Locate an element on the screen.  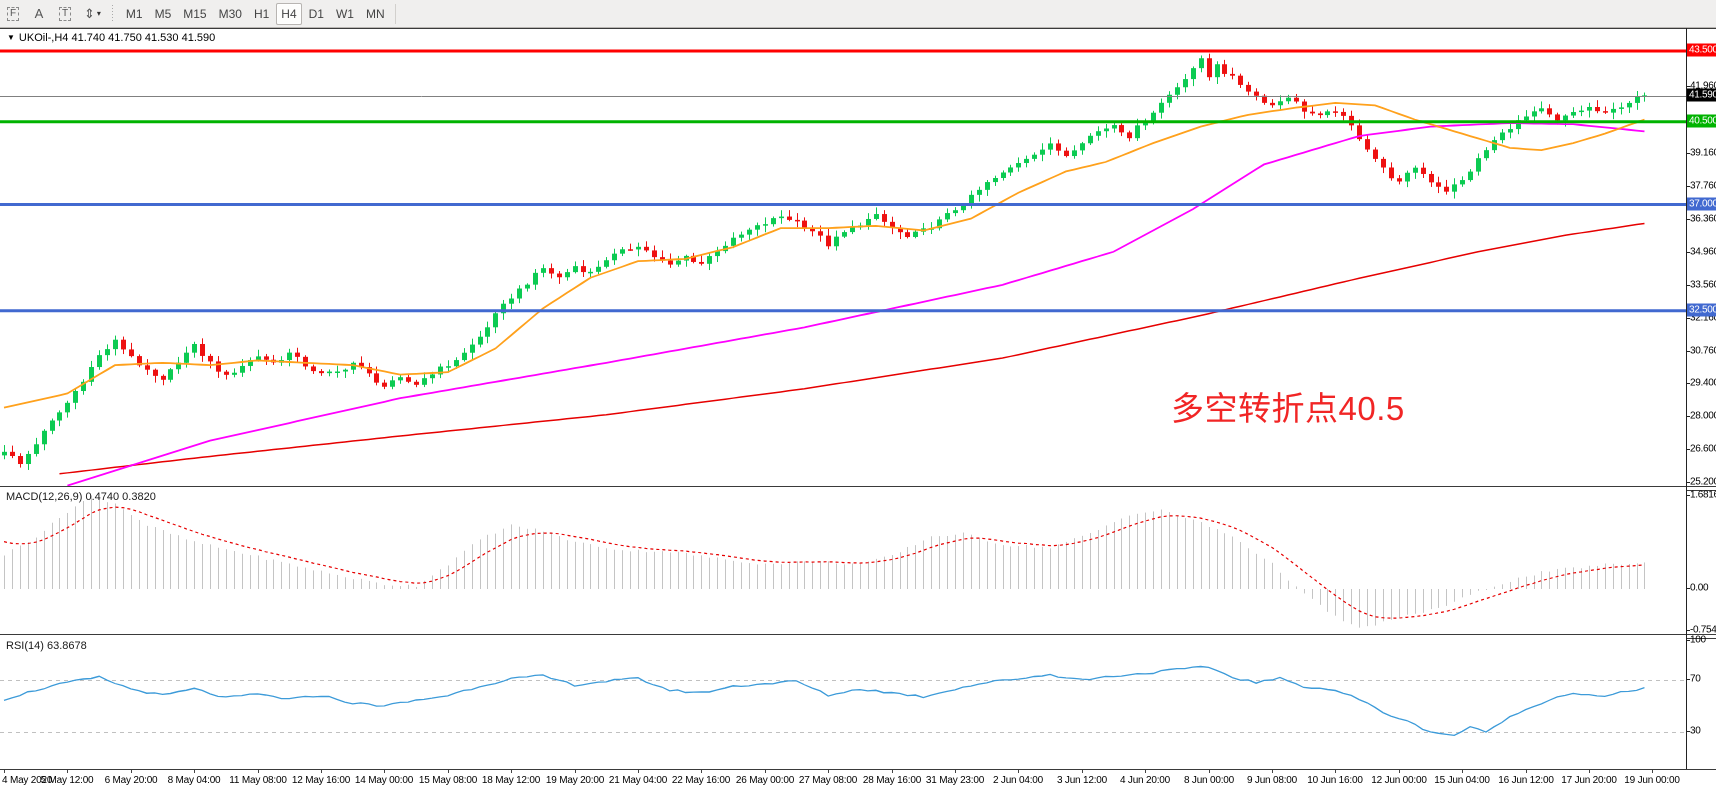
time-label: 6 May 20:00 is located at coordinates (131, 780).